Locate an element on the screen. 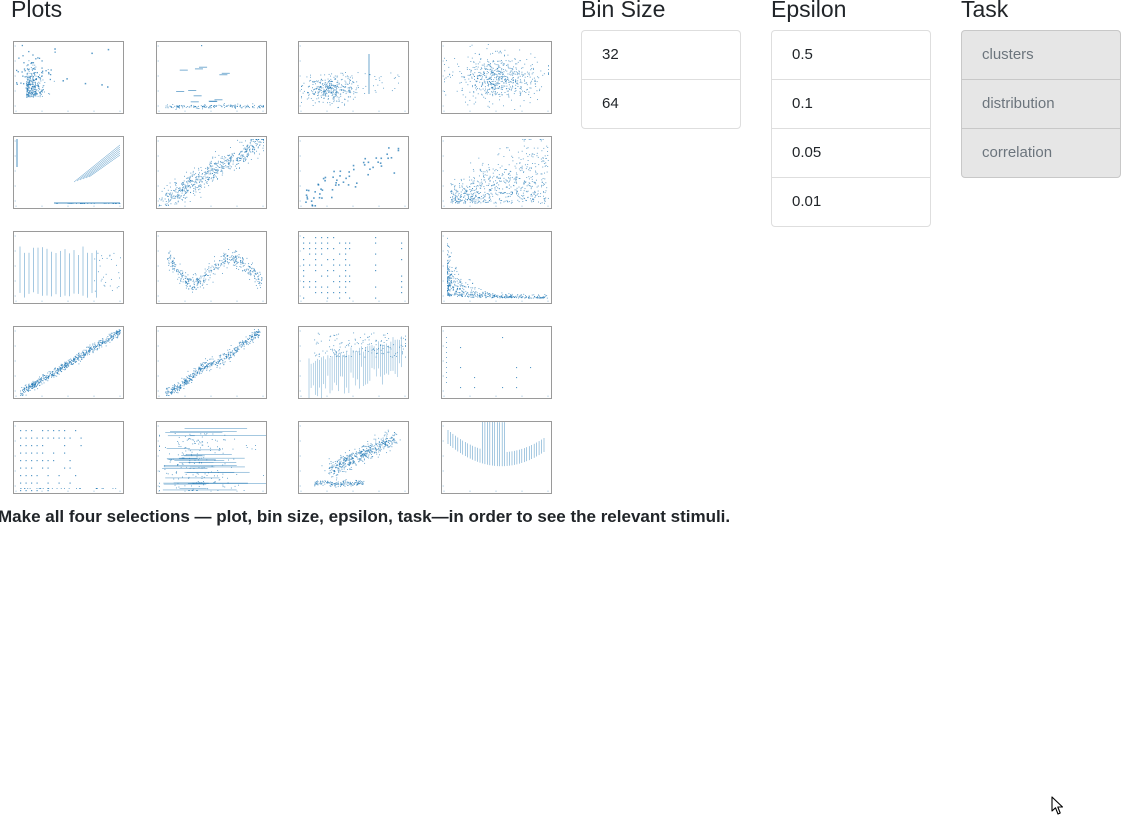 This screenshot has height=825, width=1128. task-option-clusters: clusters is located at coordinates (1008, 54).